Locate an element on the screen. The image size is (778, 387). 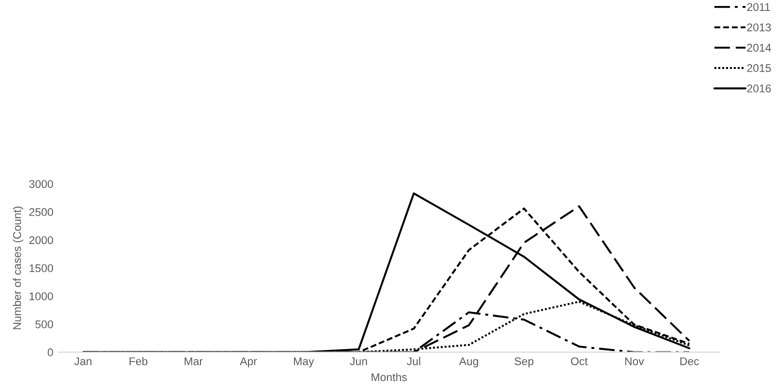
x-tick-label: Oct is located at coordinates (579, 361).